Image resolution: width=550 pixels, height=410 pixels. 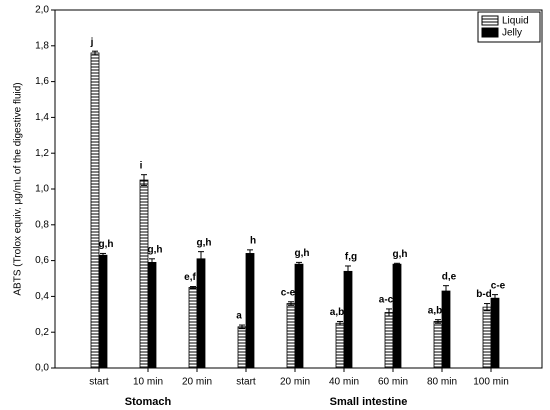 I want to click on letter-label: e,f, so click(x=190, y=277).